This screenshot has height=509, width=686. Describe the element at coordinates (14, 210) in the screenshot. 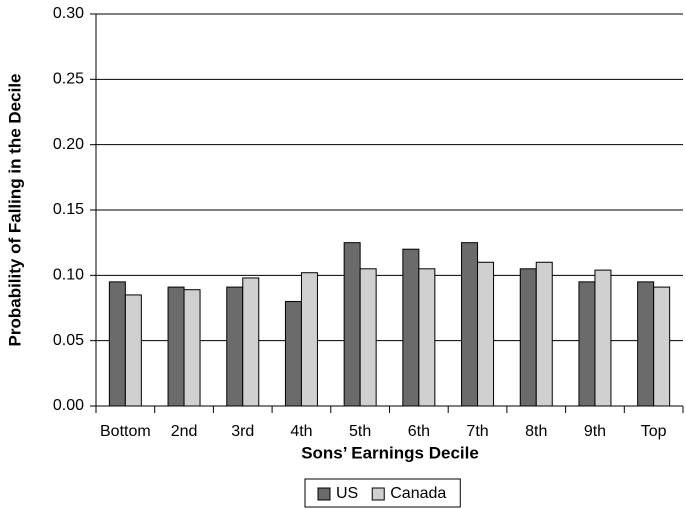

I see `y-axis-title: Probability of Falling in the Decile` at that location.